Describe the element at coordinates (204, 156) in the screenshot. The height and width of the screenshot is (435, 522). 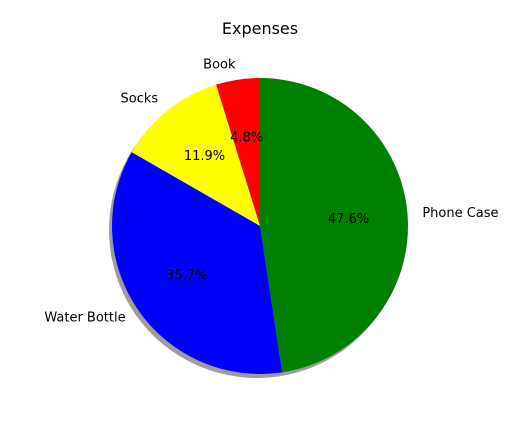
I see `slice-percent-socks: 11.9%` at that location.